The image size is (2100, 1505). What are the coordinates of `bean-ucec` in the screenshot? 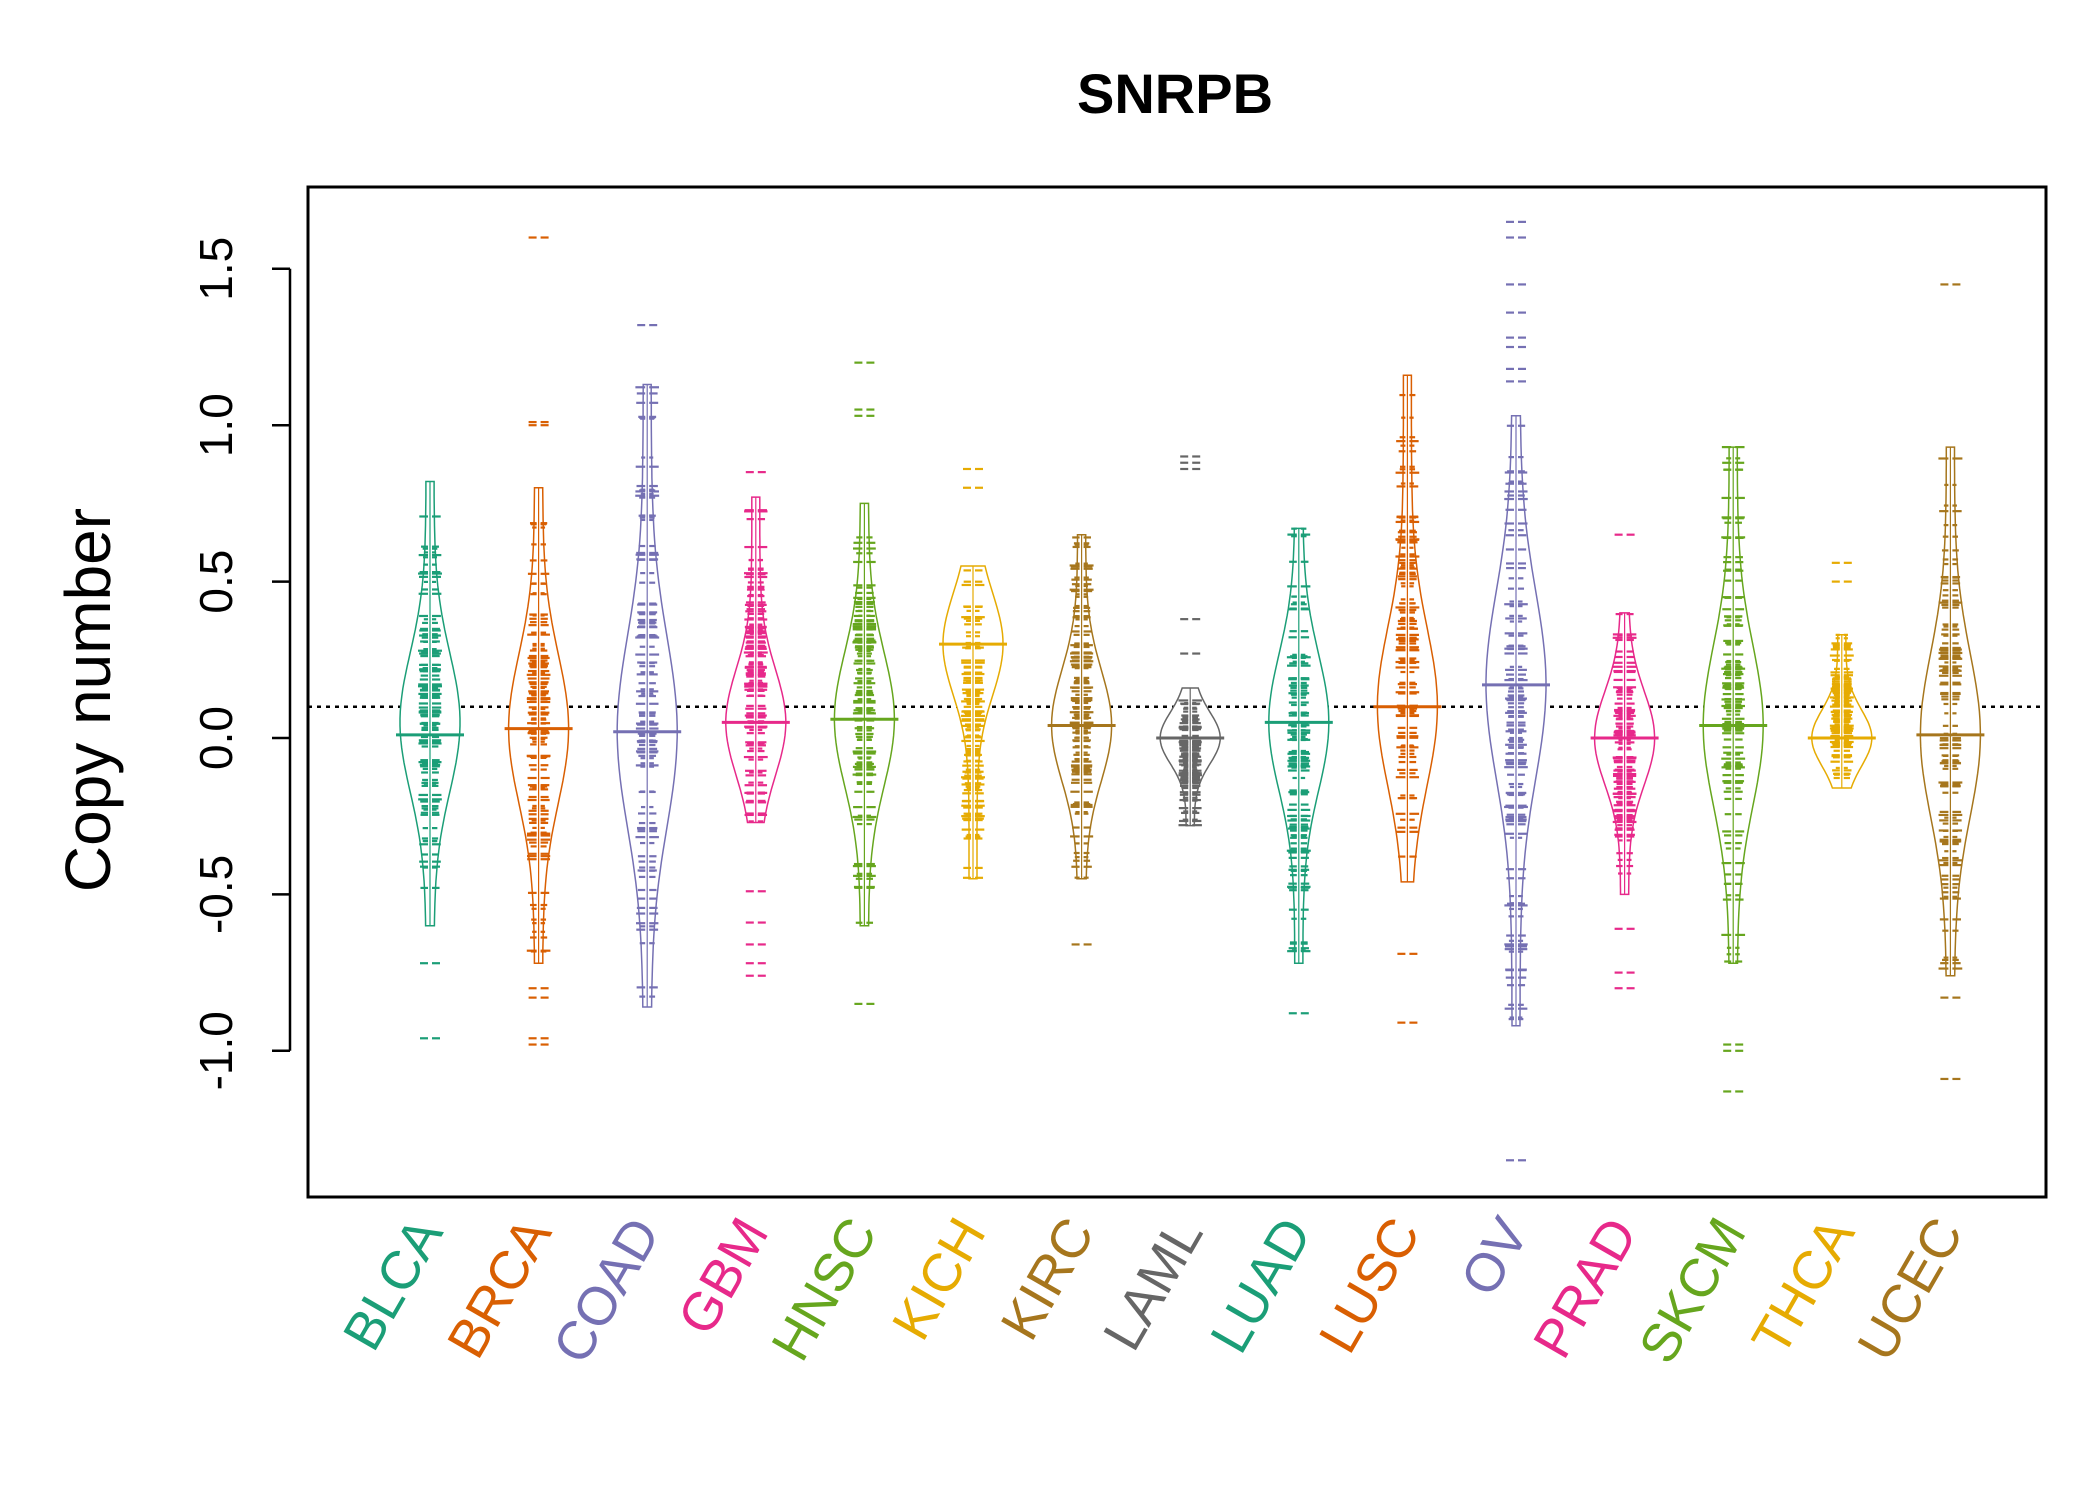 It's located at (1950, 682).